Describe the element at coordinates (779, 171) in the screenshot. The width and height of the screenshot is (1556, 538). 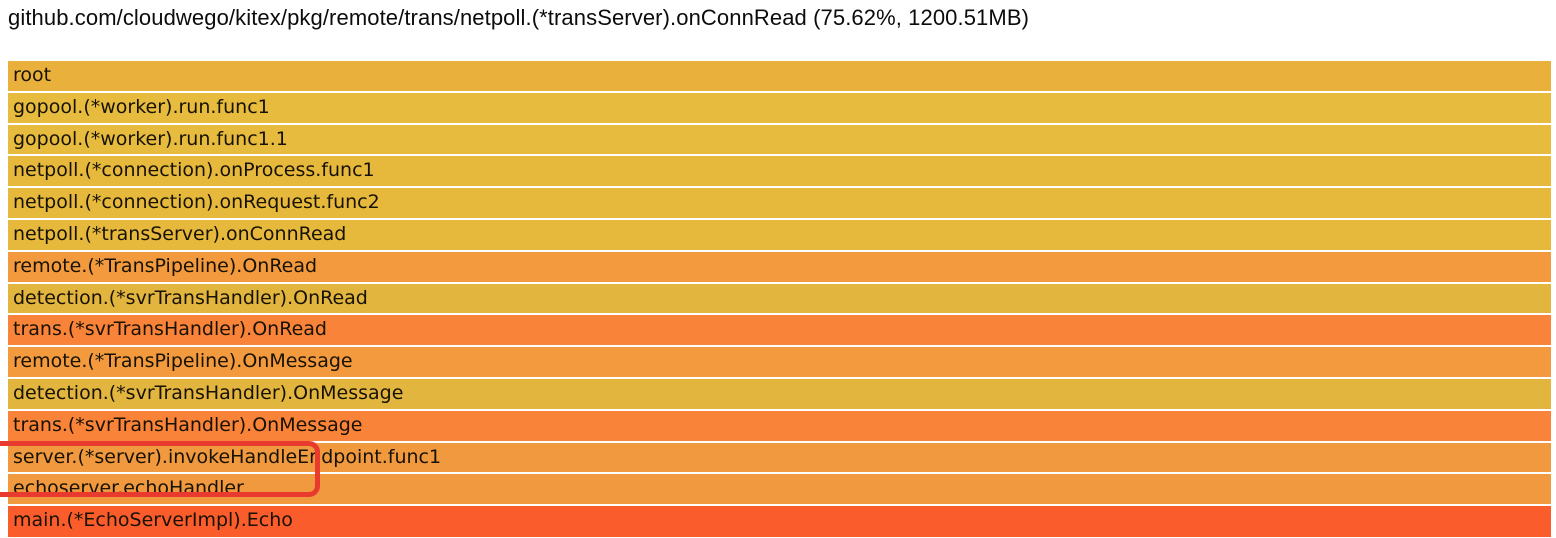
I see `frame-bar-netpoll-onprocess: netpoll.(*connection).onProcess.func1` at that location.